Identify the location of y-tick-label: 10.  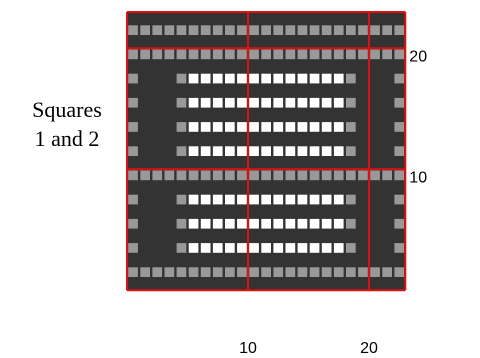
(418, 177).